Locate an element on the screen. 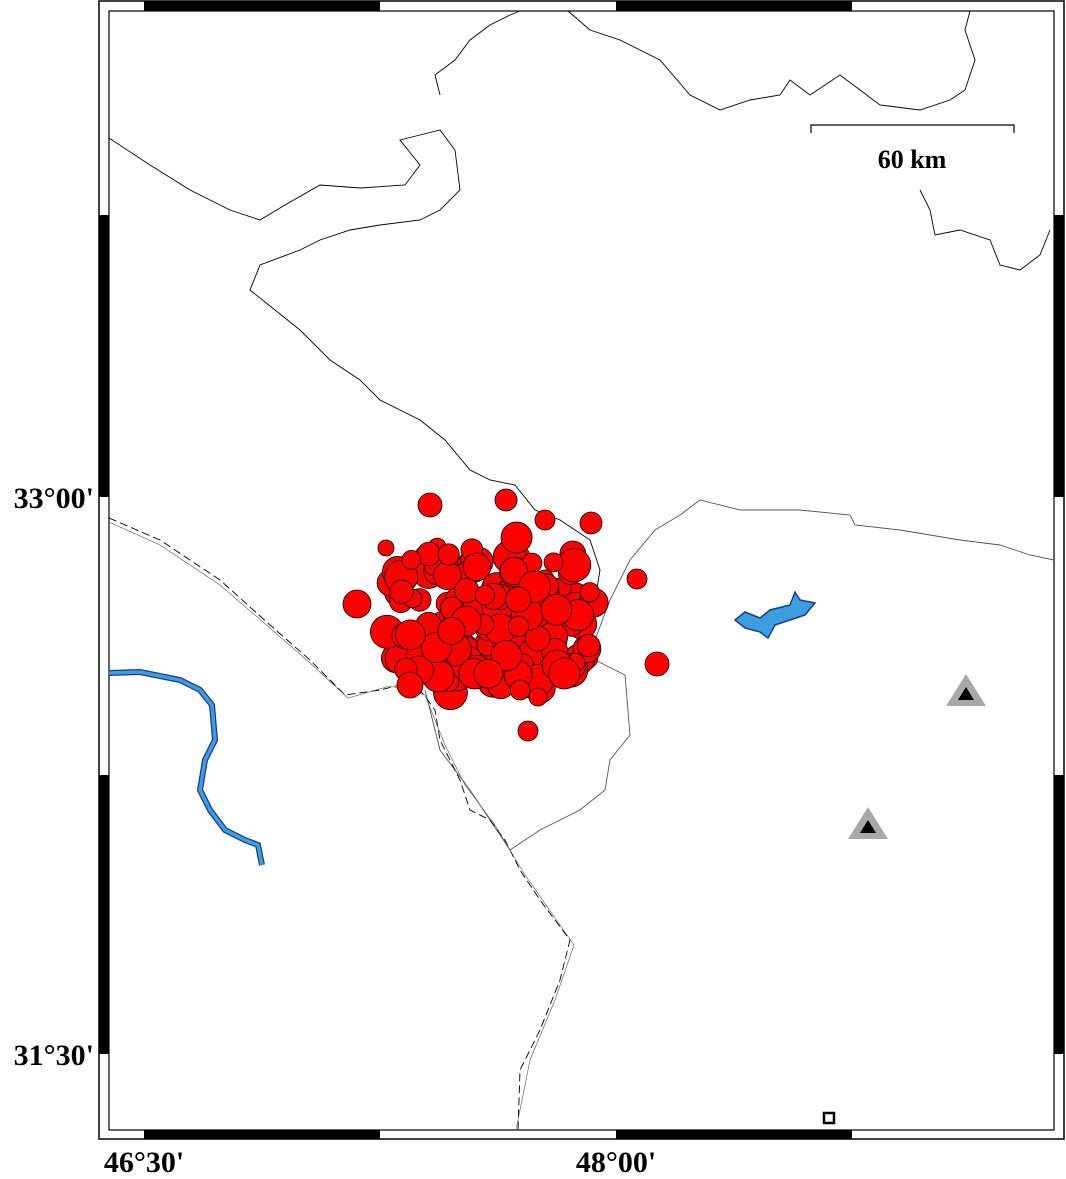 The width and height of the screenshot is (1066, 1179). longitude-label: 46°30' is located at coordinates (144, 1162).